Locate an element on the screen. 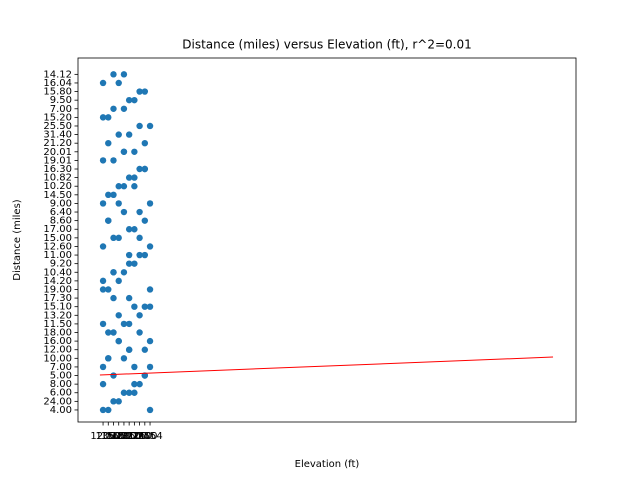 This screenshot has width=640, height=484. y-tick-label: 25.50 is located at coordinates (57, 126).